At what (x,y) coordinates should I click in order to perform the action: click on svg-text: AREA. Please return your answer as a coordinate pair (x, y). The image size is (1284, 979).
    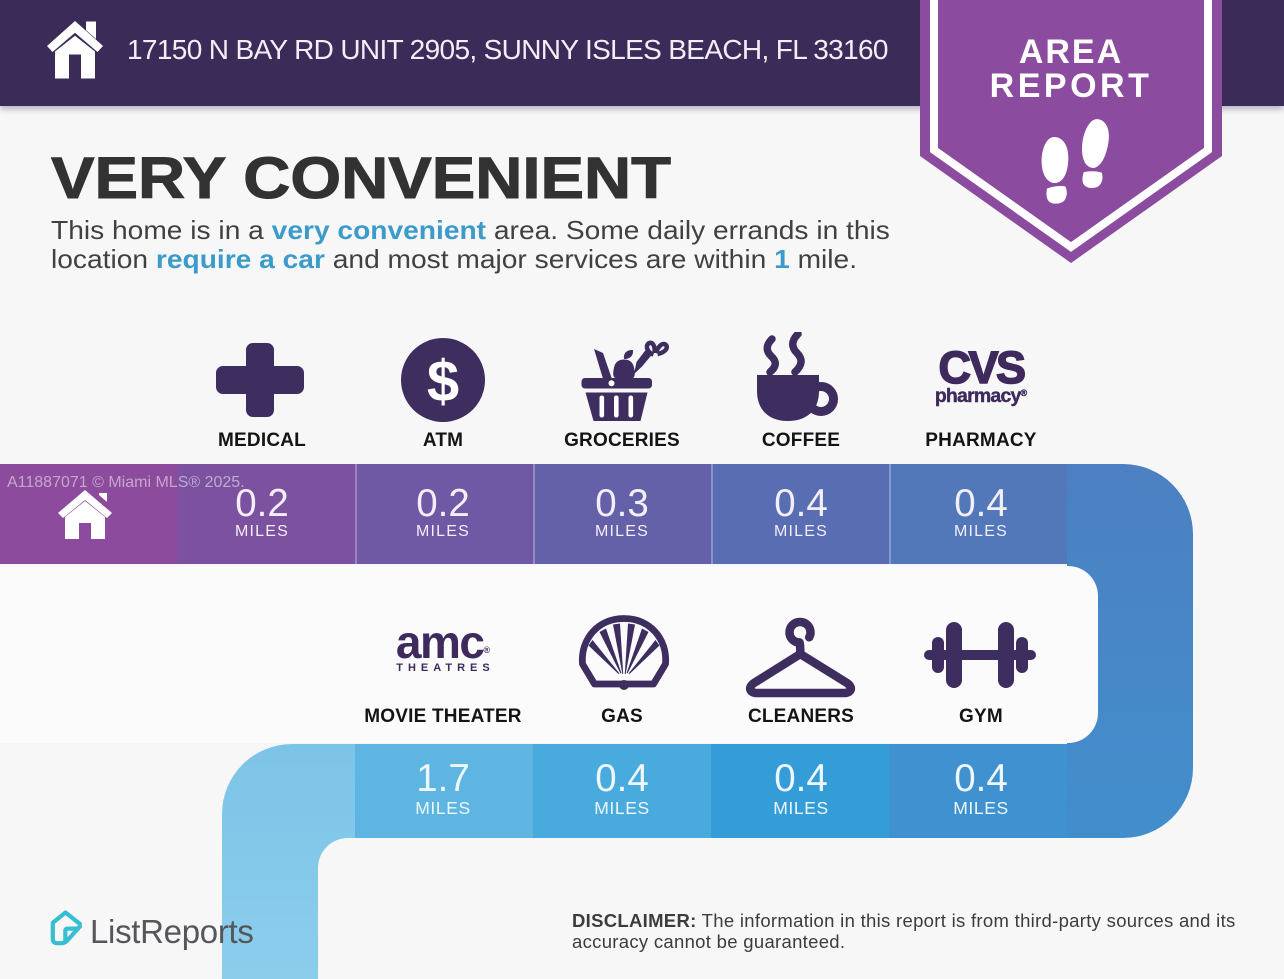
    Looking at the image, I should click on (1071, 52).